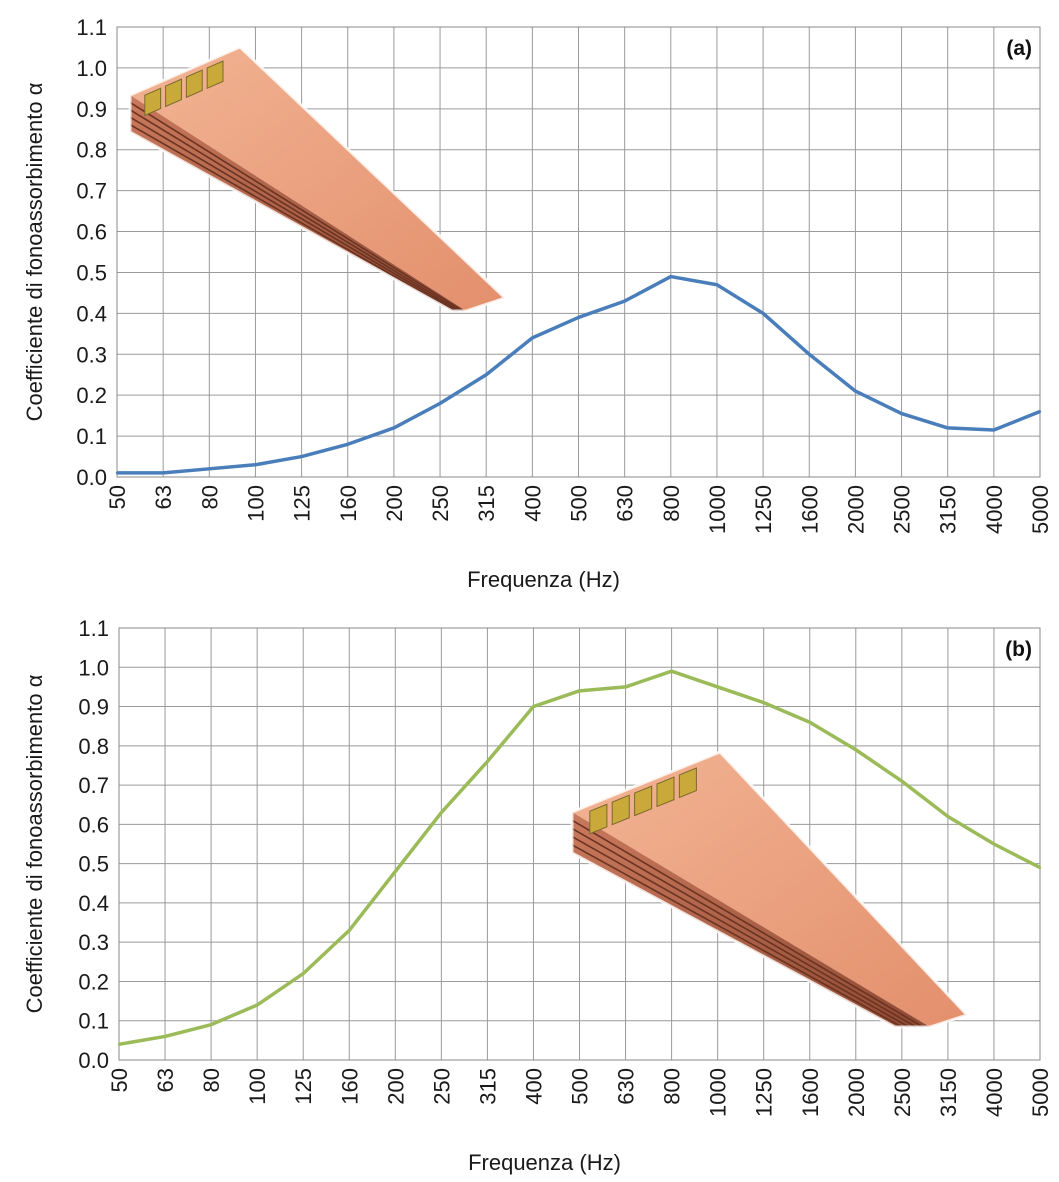 The height and width of the screenshot is (1182, 1059). I want to click on y-tick-label: 0.1, so click(93, 1021).